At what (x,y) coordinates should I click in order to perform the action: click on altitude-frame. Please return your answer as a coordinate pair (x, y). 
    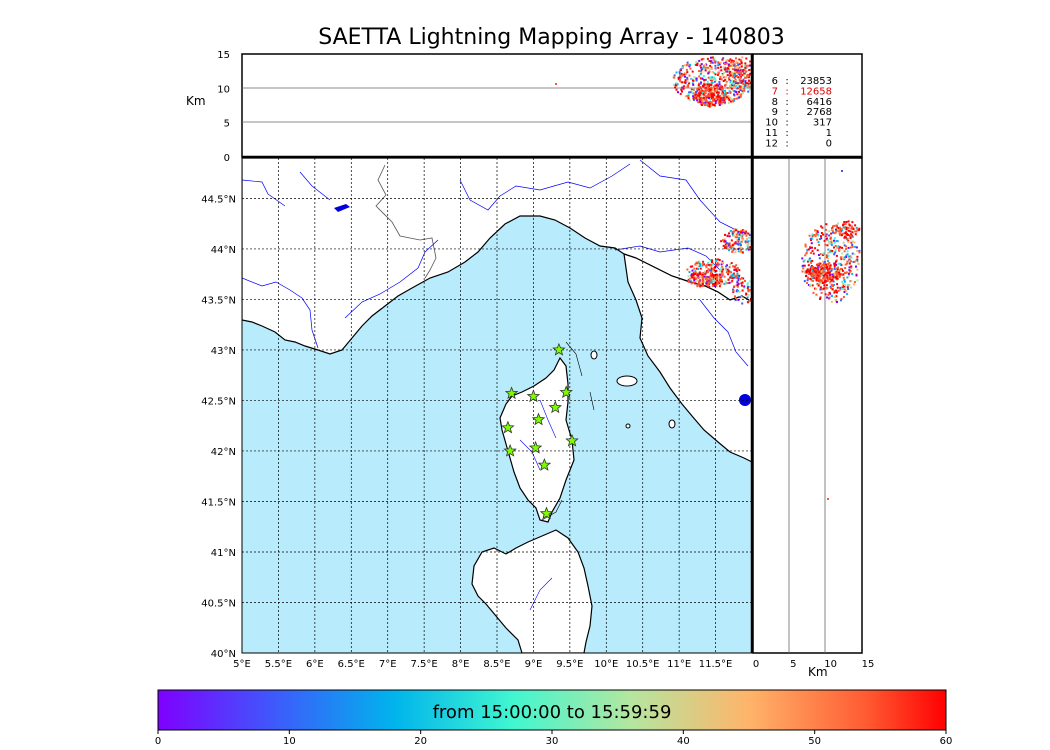
    Looking at the image, I should click on (497, 105).